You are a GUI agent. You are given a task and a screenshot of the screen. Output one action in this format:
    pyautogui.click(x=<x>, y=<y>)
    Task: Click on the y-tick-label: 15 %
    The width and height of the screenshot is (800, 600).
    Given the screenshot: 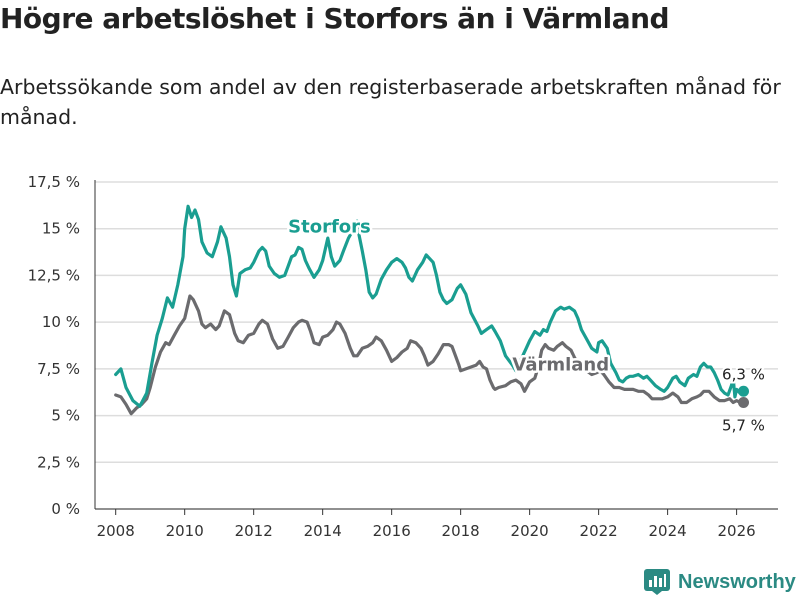 What is the action you would take?
    pyautogui.click(x=61, y=229)
    